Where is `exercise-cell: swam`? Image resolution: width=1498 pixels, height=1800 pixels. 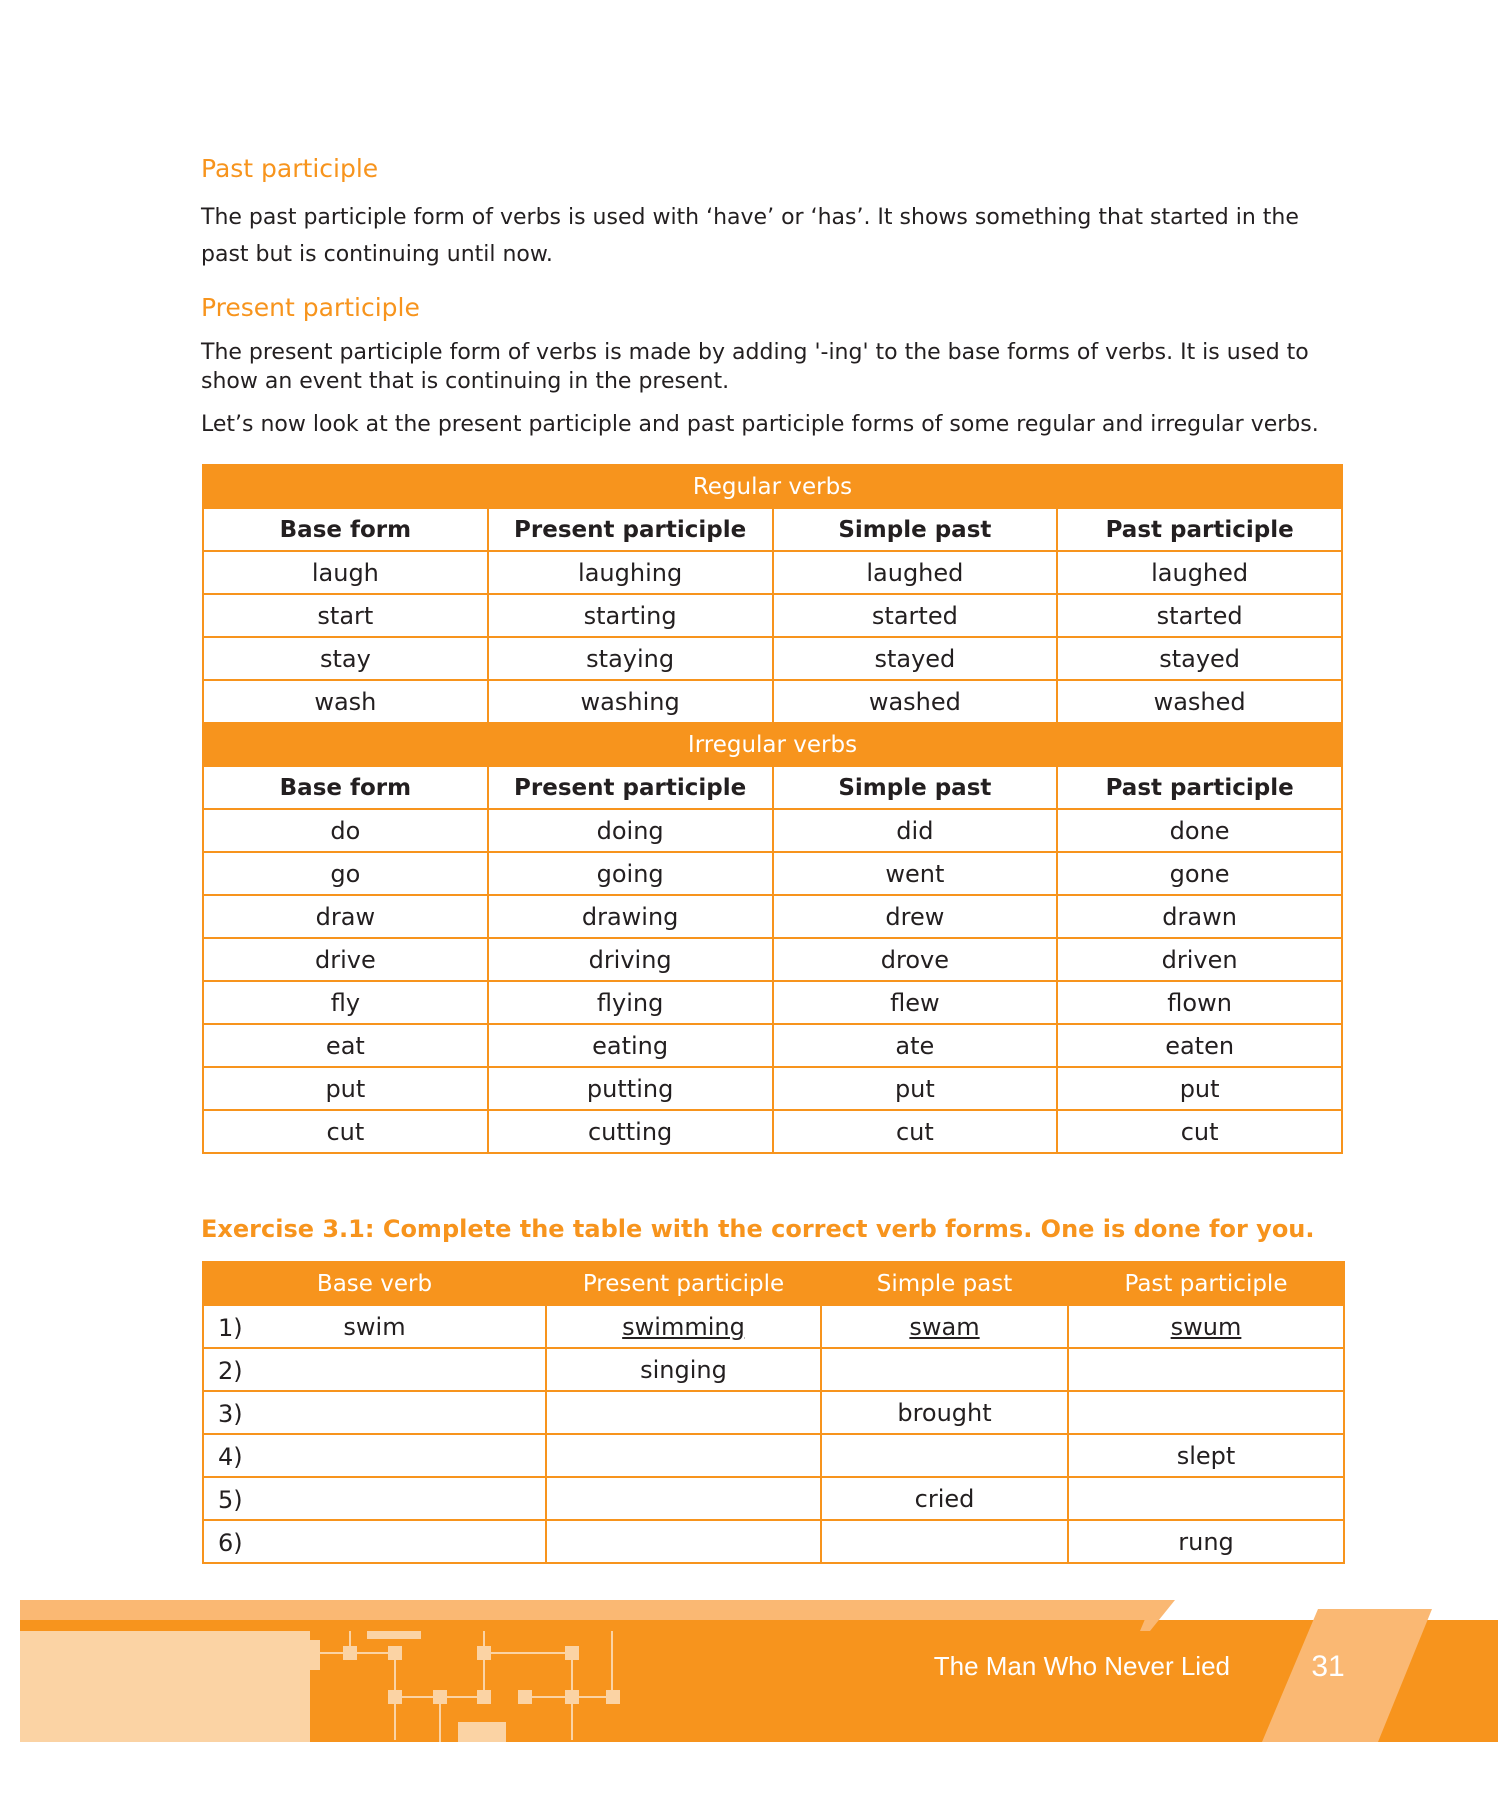
exercise-cell: swam is located at coordinates (944, 1326).